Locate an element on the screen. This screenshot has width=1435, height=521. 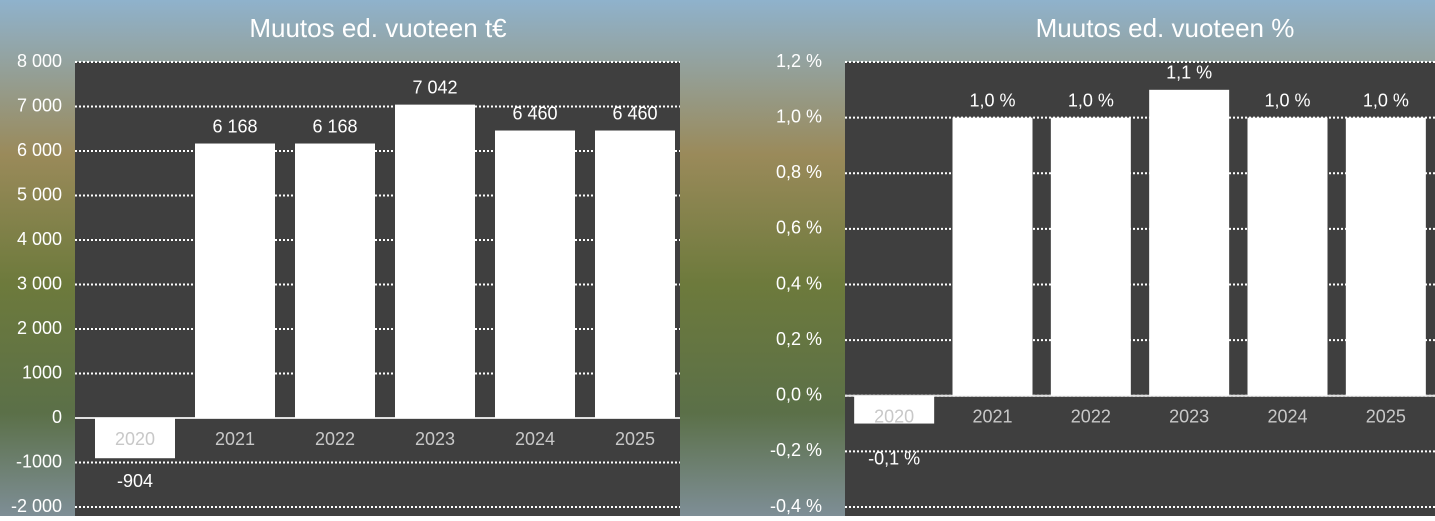
y-tick-label: 0,2 % is located at coordinates (799, 339).